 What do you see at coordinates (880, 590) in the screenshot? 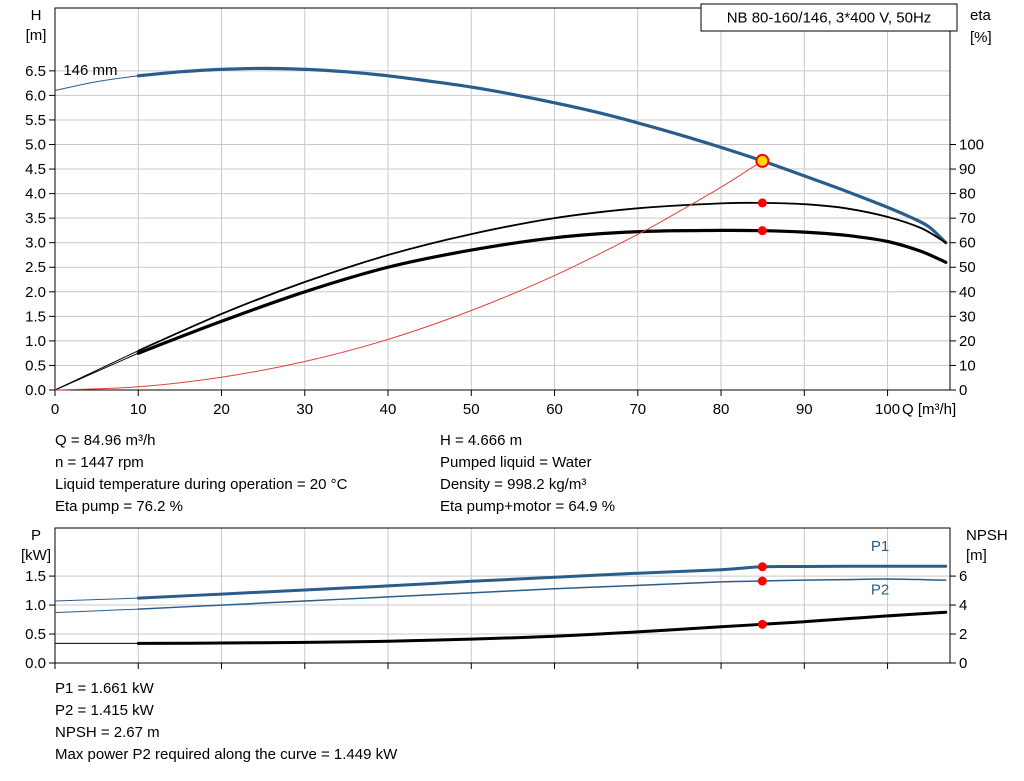
I see `p2-label: P2` at bounding box center [880, 590].